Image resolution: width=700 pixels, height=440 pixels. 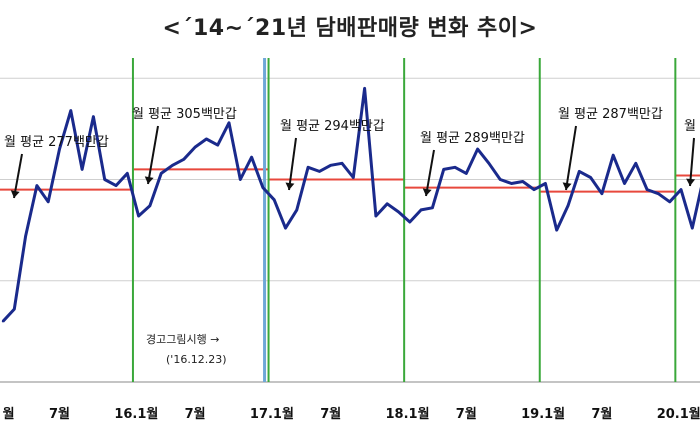 I want to click on average-label-3: 월 평균 289백만갑, so click(x=472, y=138).